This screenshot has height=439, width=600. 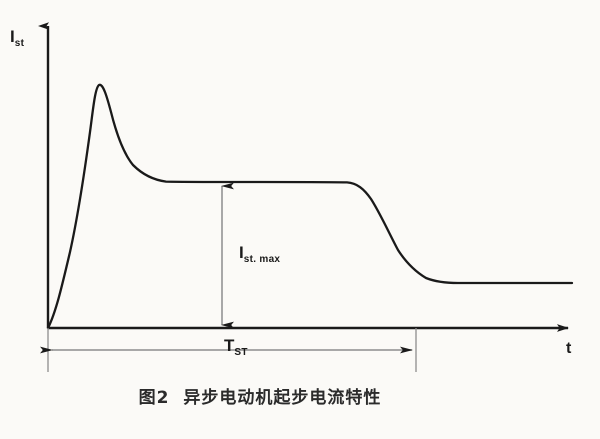 I want to click on x-axis-label: t, so click(x=568, y=349).